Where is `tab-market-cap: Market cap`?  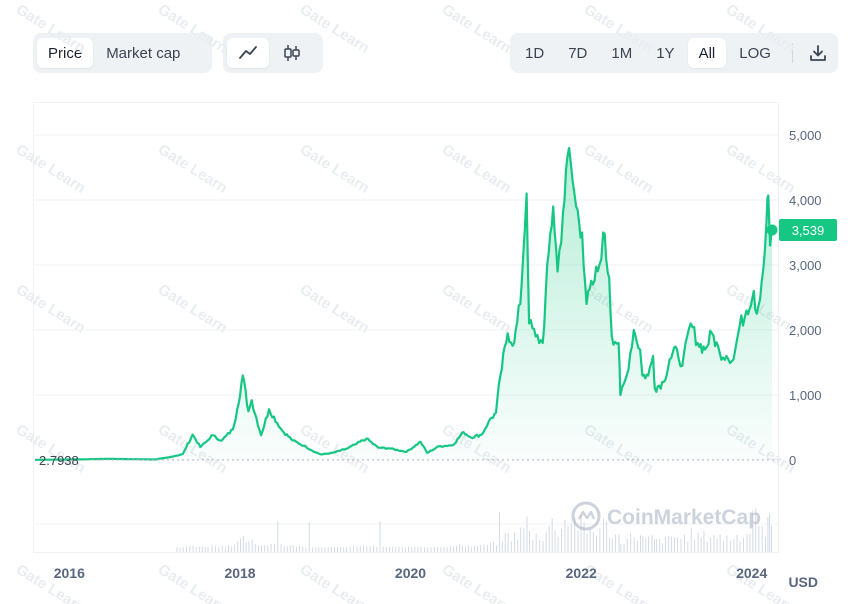
tab-market-cap: Market cap is located at coordinates (143, 53).